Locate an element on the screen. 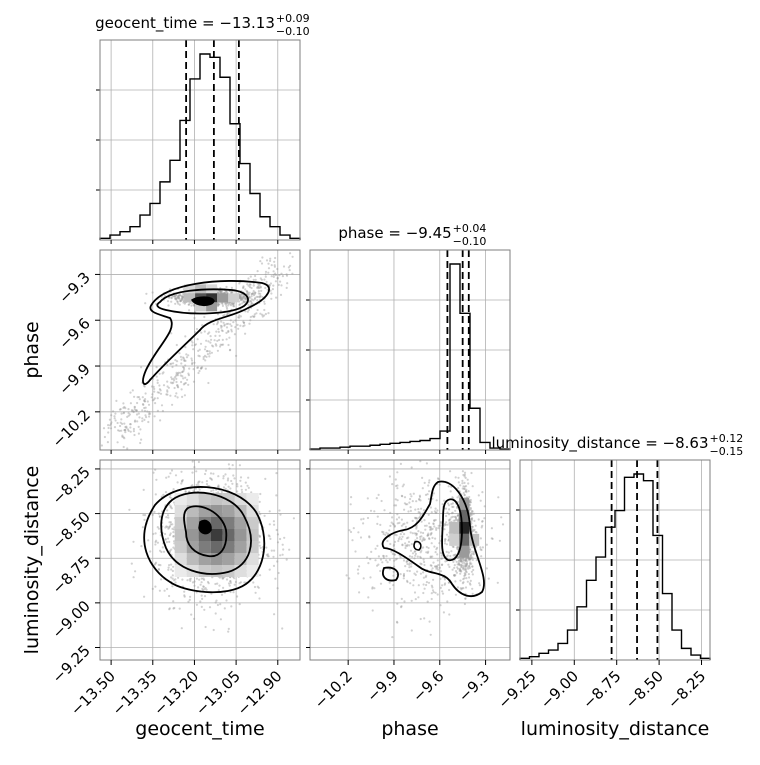 The width and height of the screenshot is (760, 765). density-cell is located at coordinates (204, 499).